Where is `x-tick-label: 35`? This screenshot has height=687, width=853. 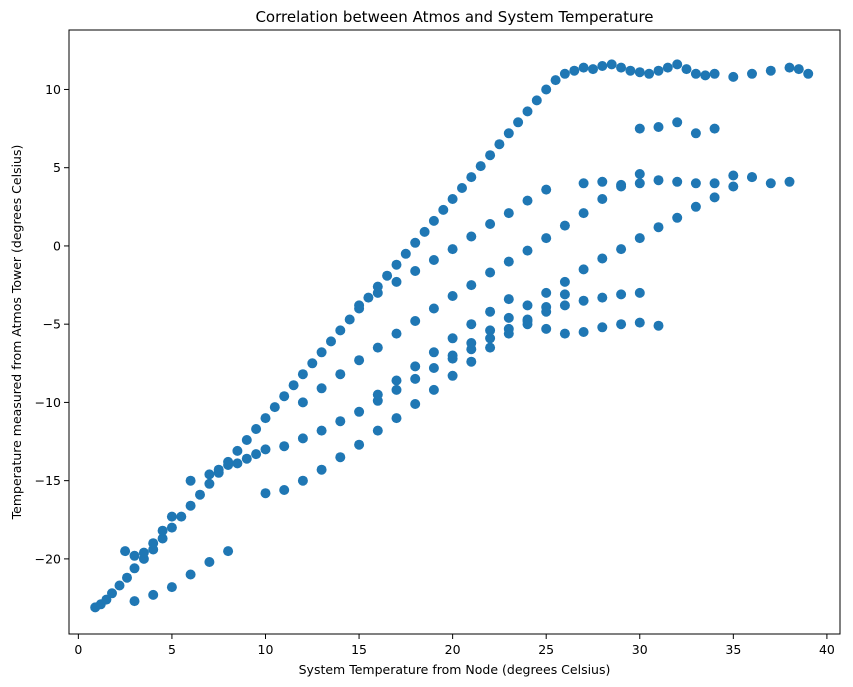
x-tick-label: 35 is located at coordinates (733, 649).